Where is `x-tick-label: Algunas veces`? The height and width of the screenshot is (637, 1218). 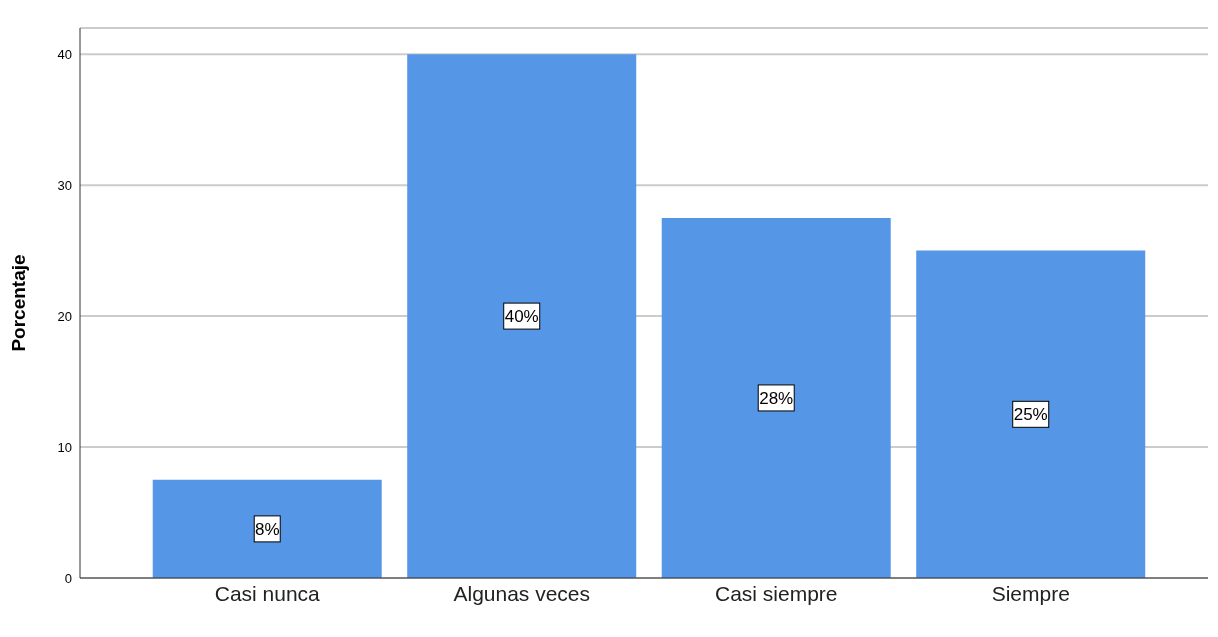
x-tick-label: Algunas veces is located at coordinates (522, 593).